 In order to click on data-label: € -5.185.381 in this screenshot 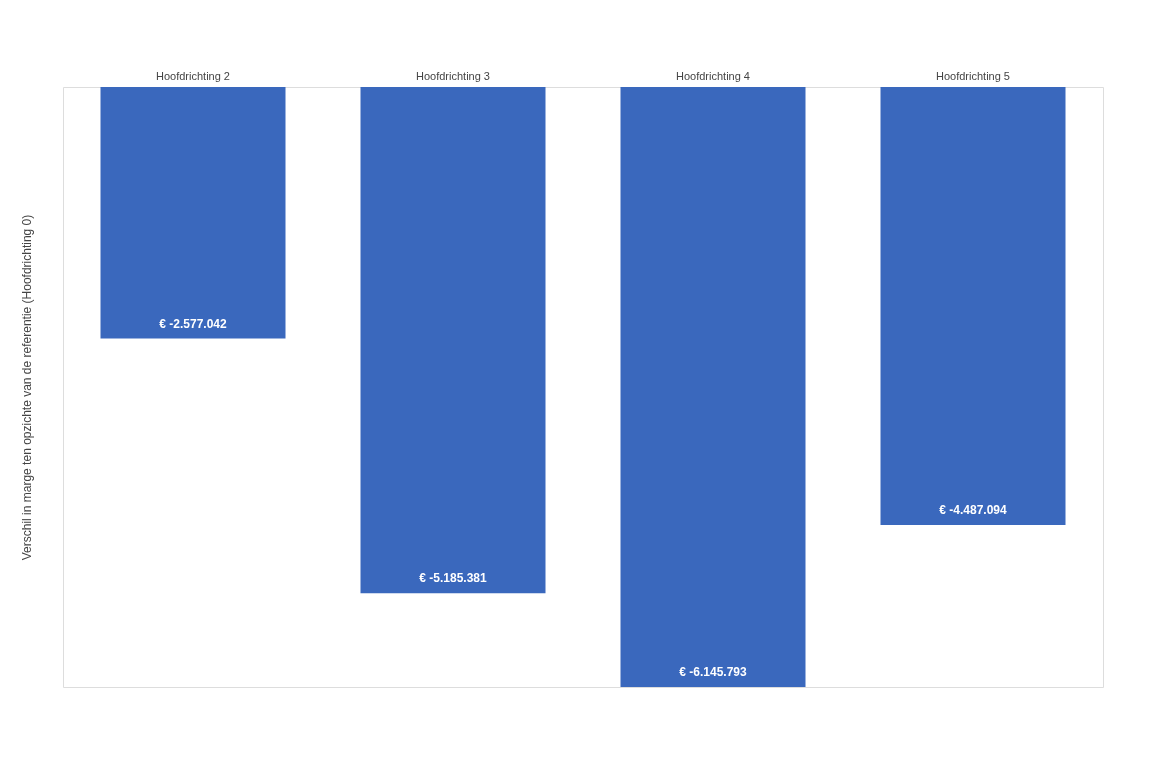, I will do `click(453, 578)`.